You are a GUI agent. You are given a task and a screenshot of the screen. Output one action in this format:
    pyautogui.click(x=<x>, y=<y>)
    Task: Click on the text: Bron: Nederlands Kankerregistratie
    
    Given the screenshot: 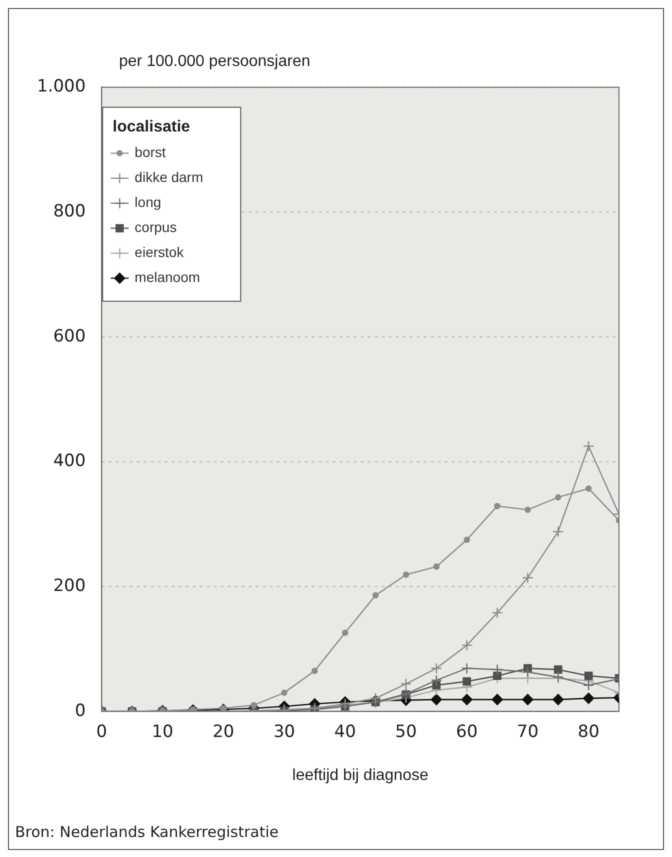 What is the action you would take?
    pyautogui.click(x=147, y=832)
    